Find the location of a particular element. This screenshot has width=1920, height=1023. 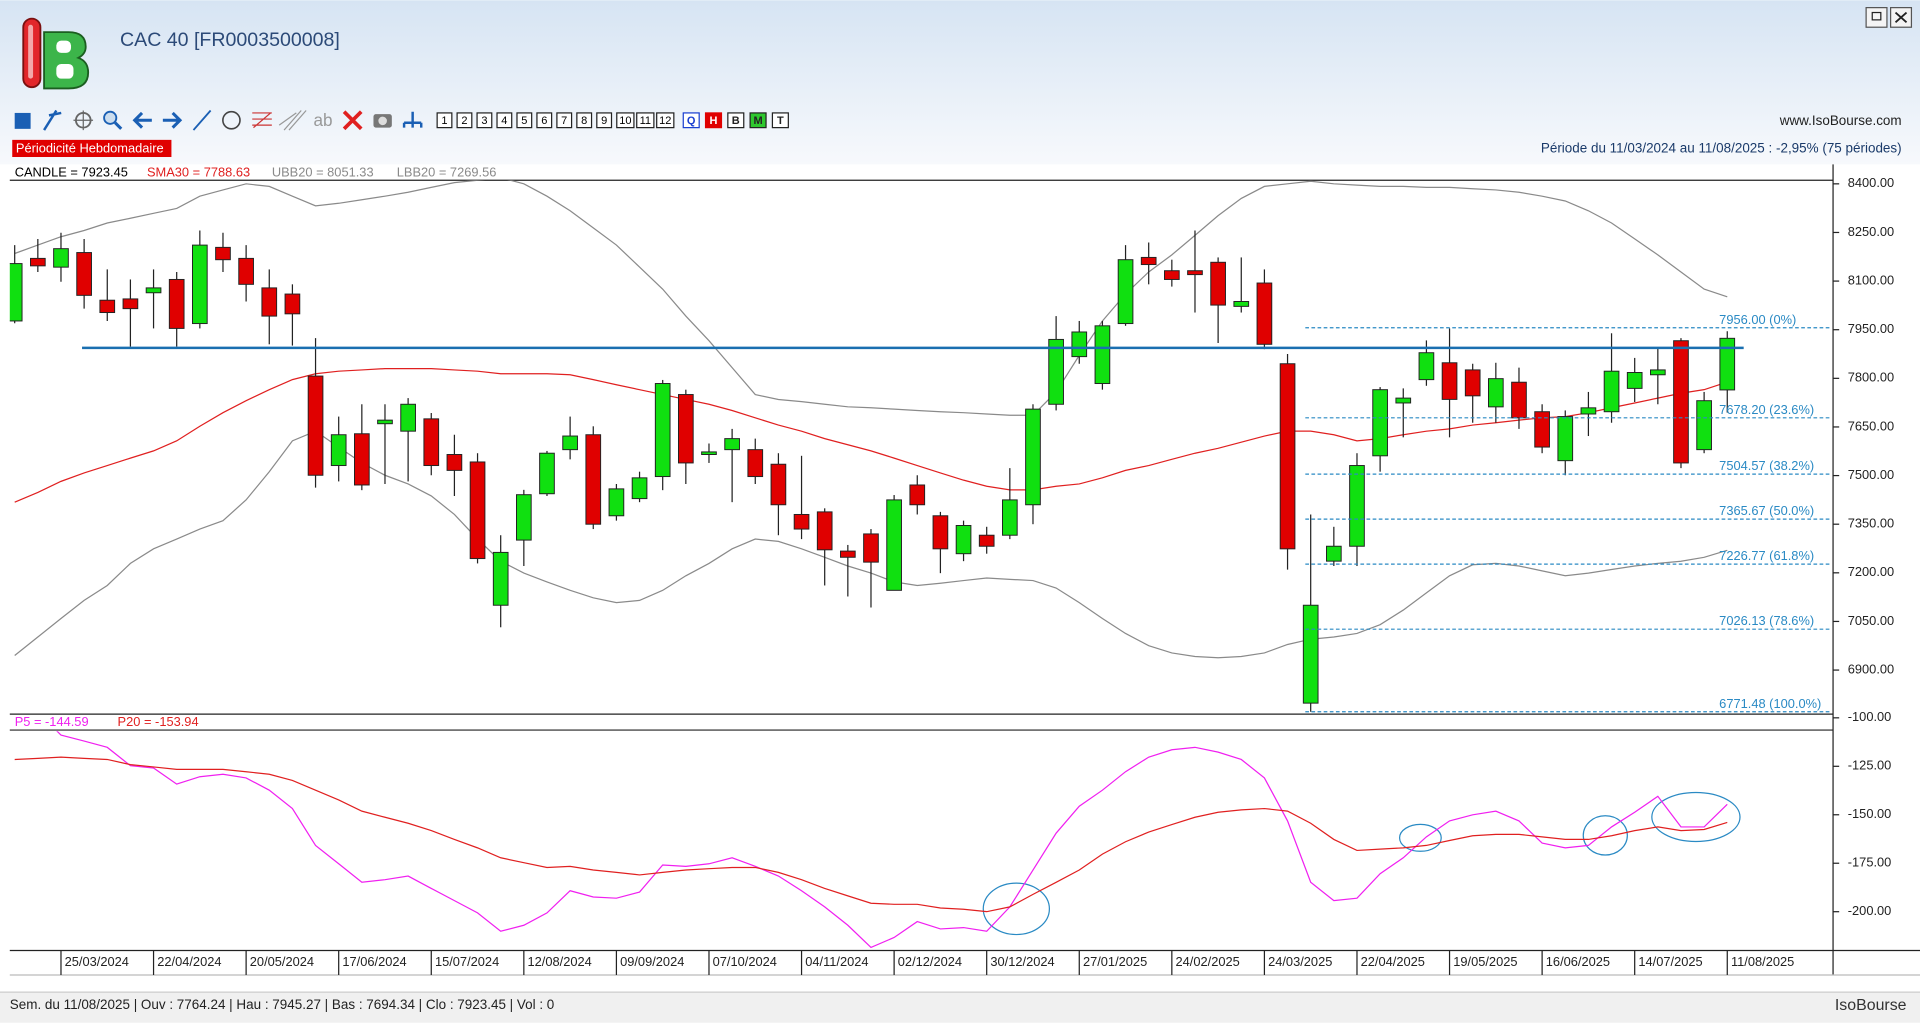

tool-text: ab is located at coordinates (322, 120).